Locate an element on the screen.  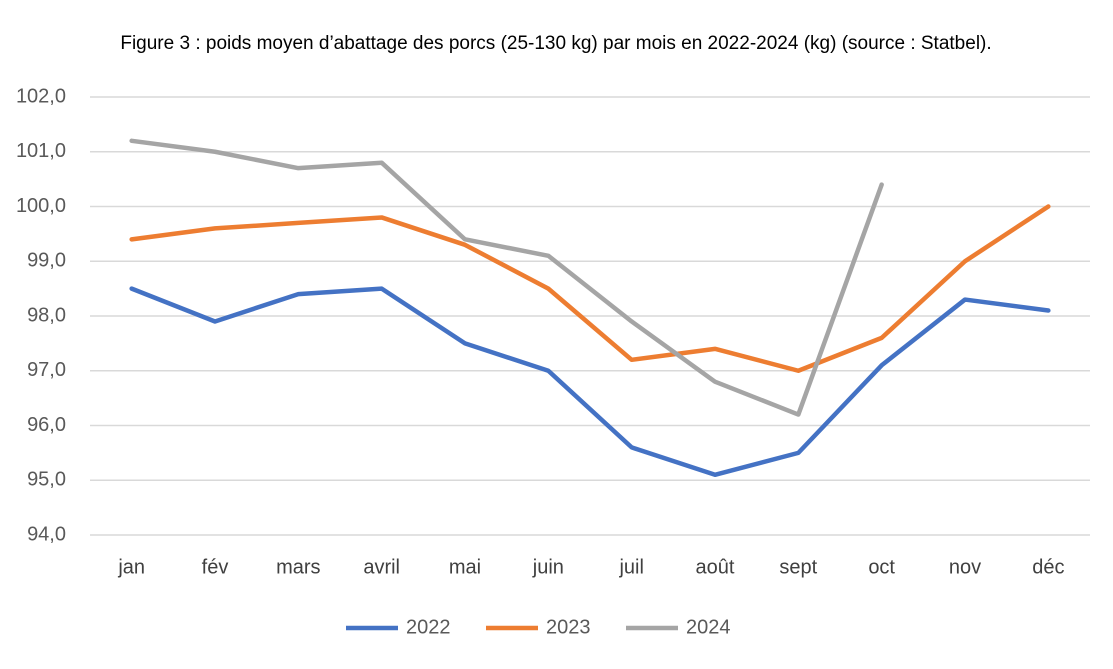
x-tick-label: mars is located at coordinates (298, 567).